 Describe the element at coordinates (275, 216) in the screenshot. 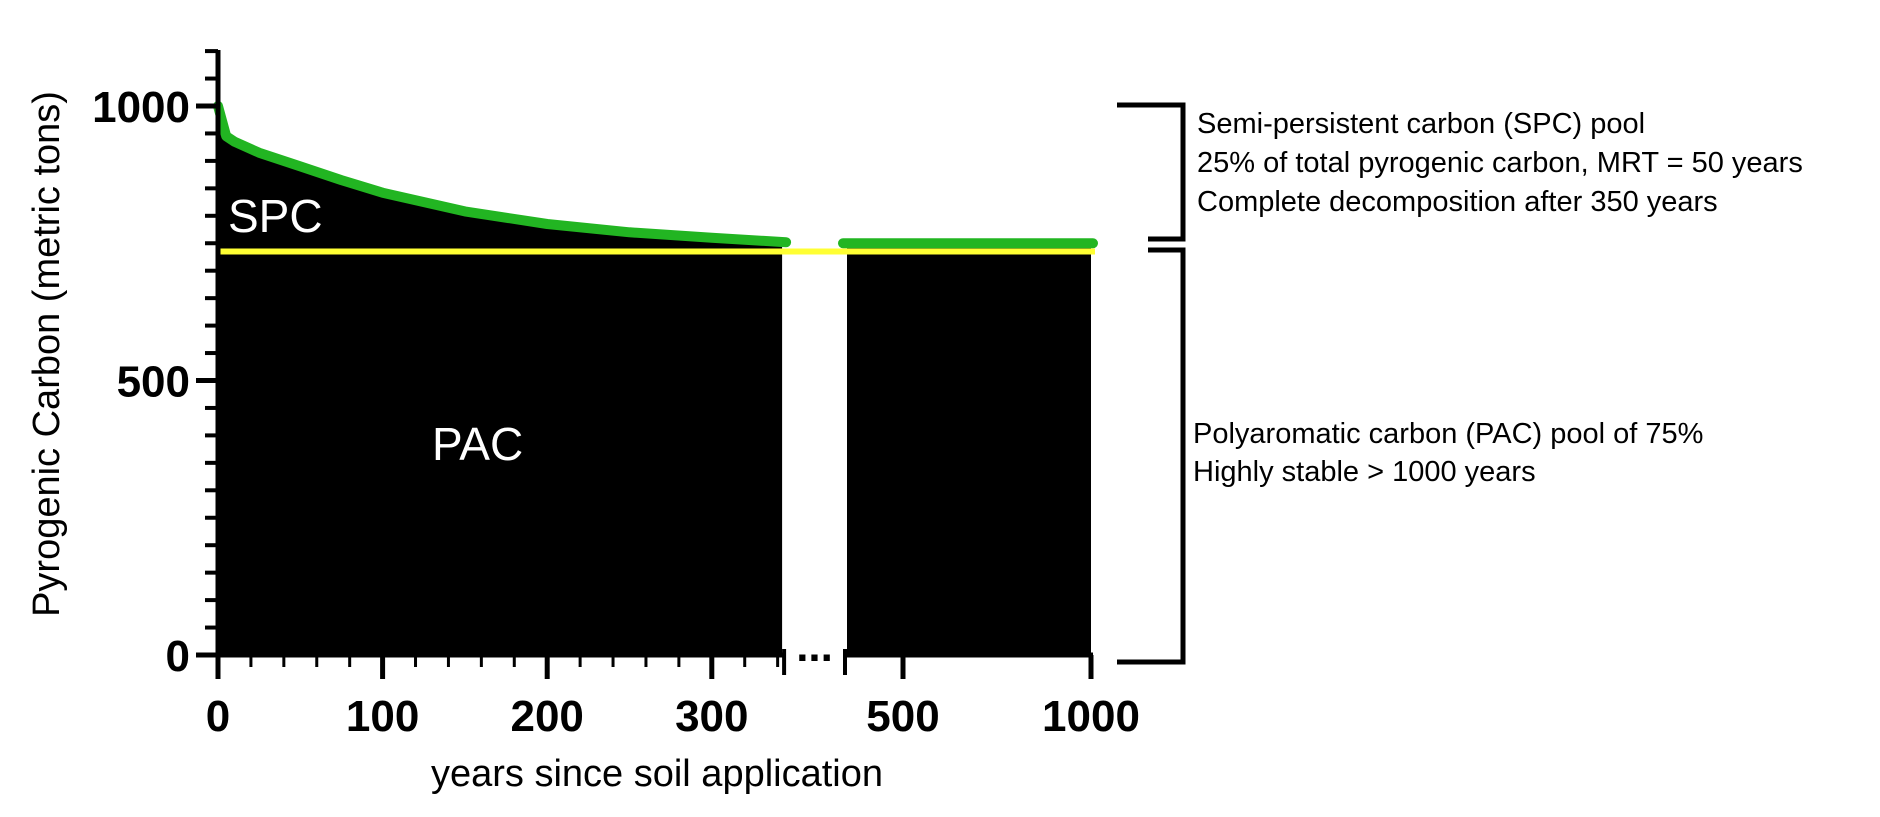

I see `spc-region-label: SPC` at that location.